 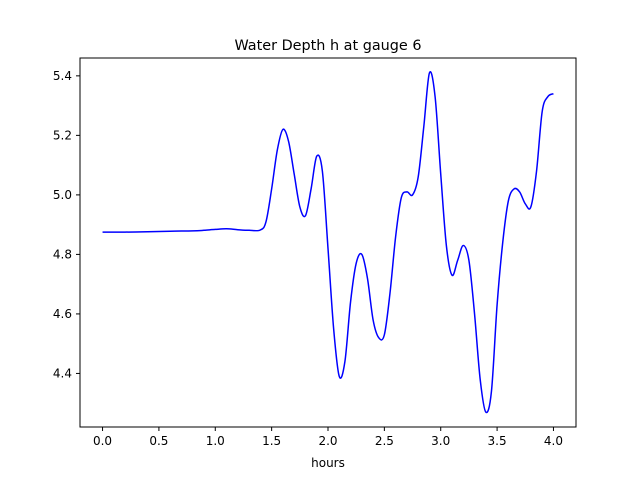 I want to click on y-tick-label: 5.4, so click(x=62, y=76).